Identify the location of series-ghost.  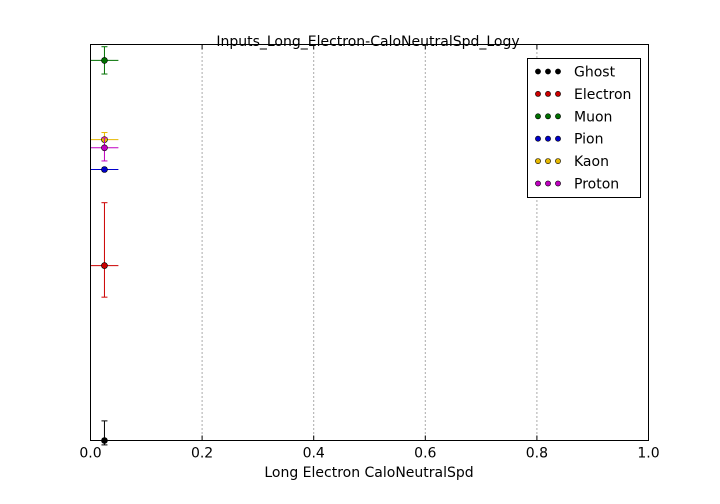
(104, 433).